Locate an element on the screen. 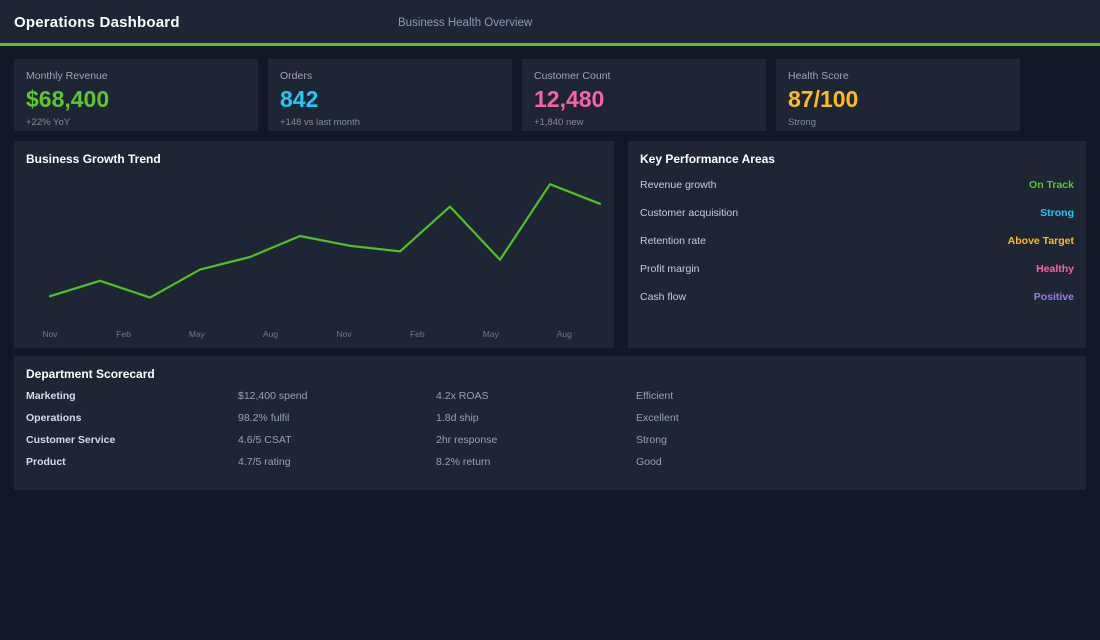 This screenshot has width=1100, height=640. kpa-status-badge: Positive is located at coordinates (1053, 297).